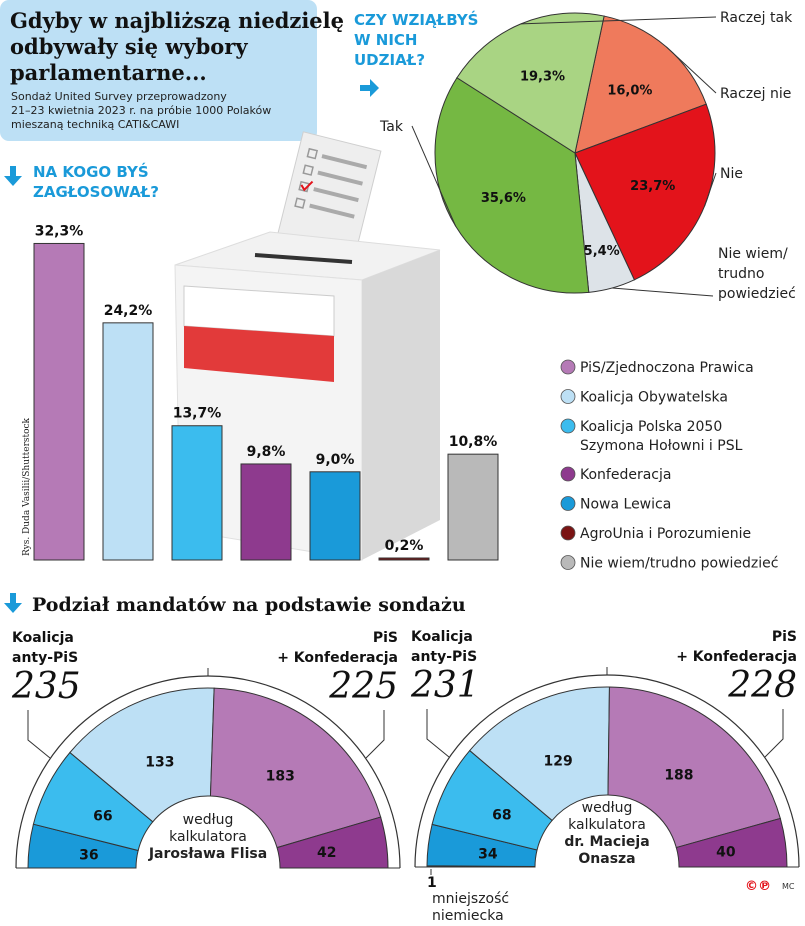  Describe the element at coordinates (445, 685) in the screenshot. I see `group-total: 231` at that location.